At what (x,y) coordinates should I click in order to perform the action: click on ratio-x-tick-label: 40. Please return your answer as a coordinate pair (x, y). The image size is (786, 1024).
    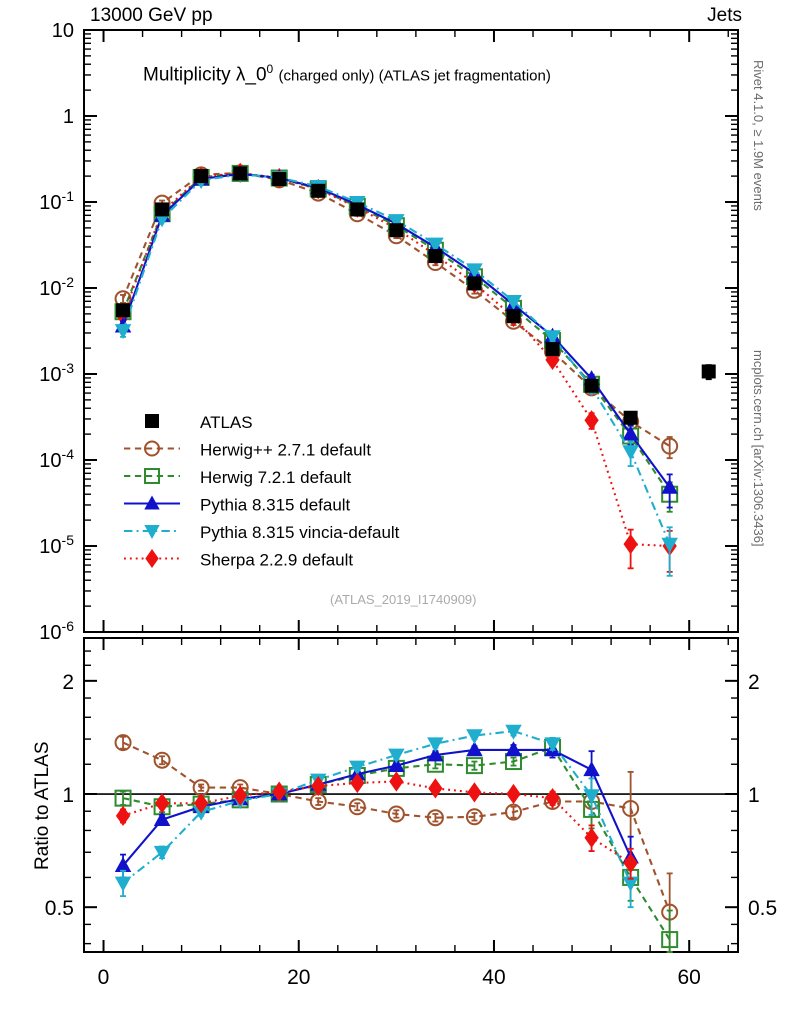
    Looking at the image, I should click on (493, 977).